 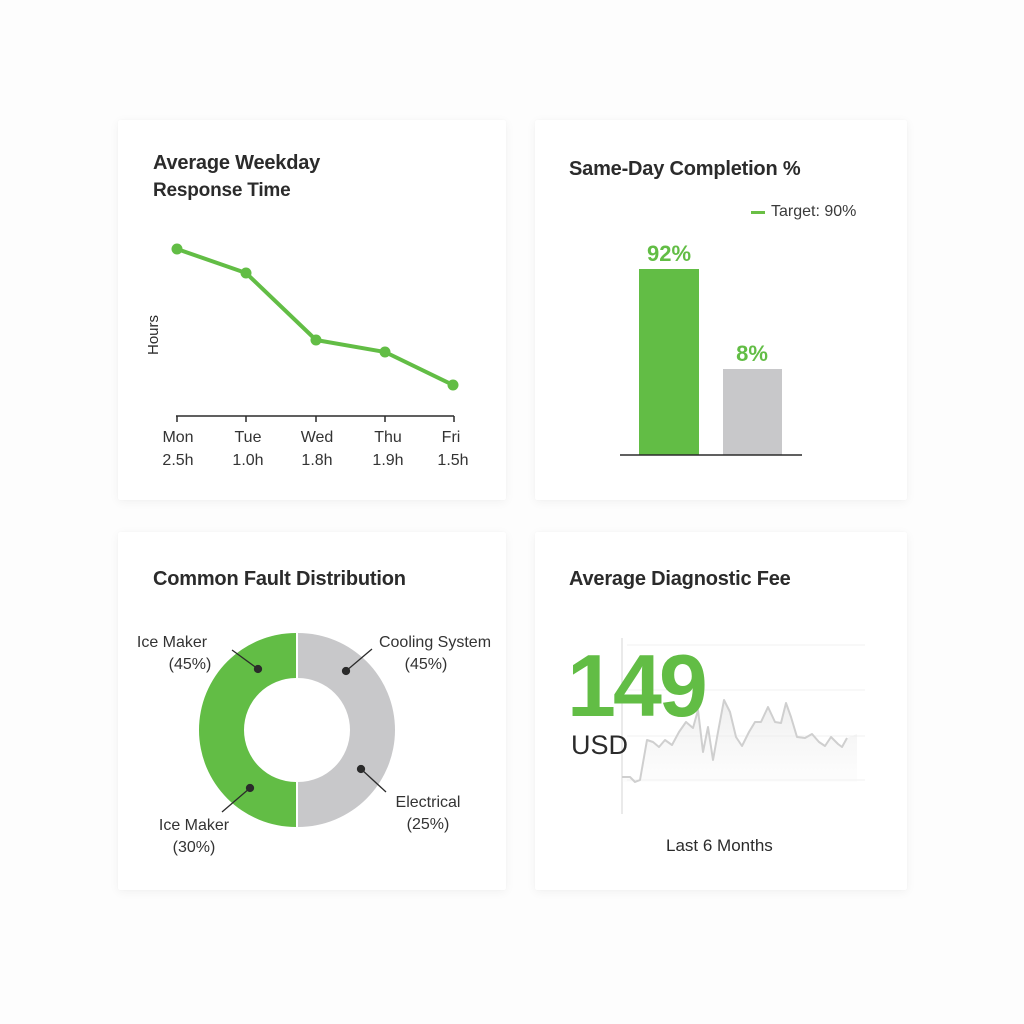 I want to click on tick-value: 1.8h, so click(x=316, y=460).